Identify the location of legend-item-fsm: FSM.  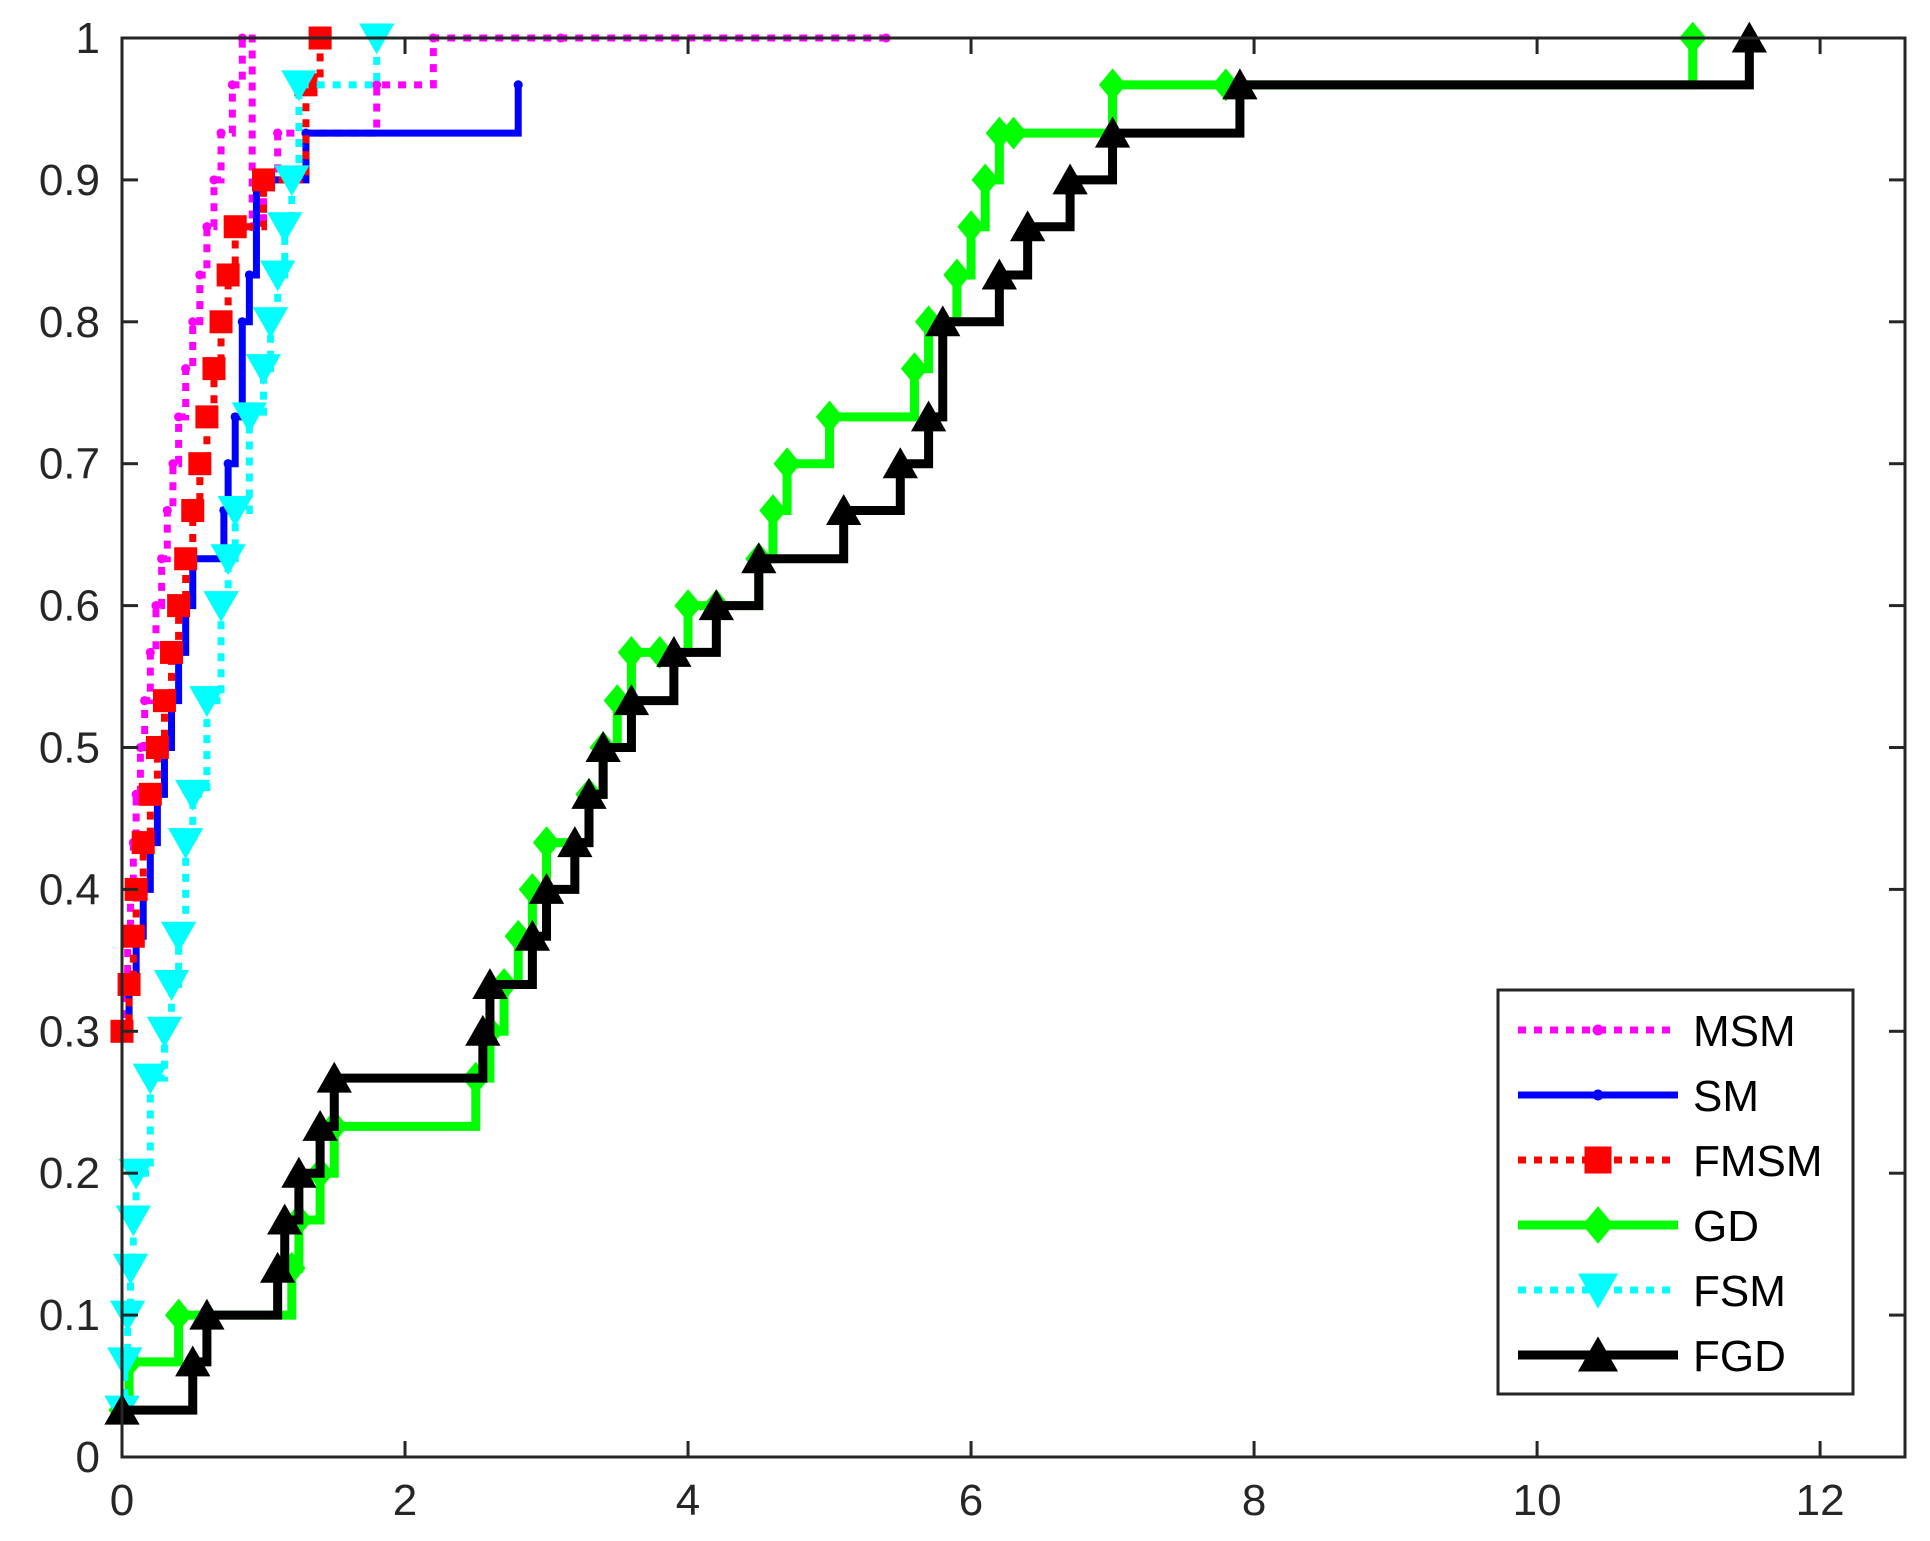
(1652, 1291).